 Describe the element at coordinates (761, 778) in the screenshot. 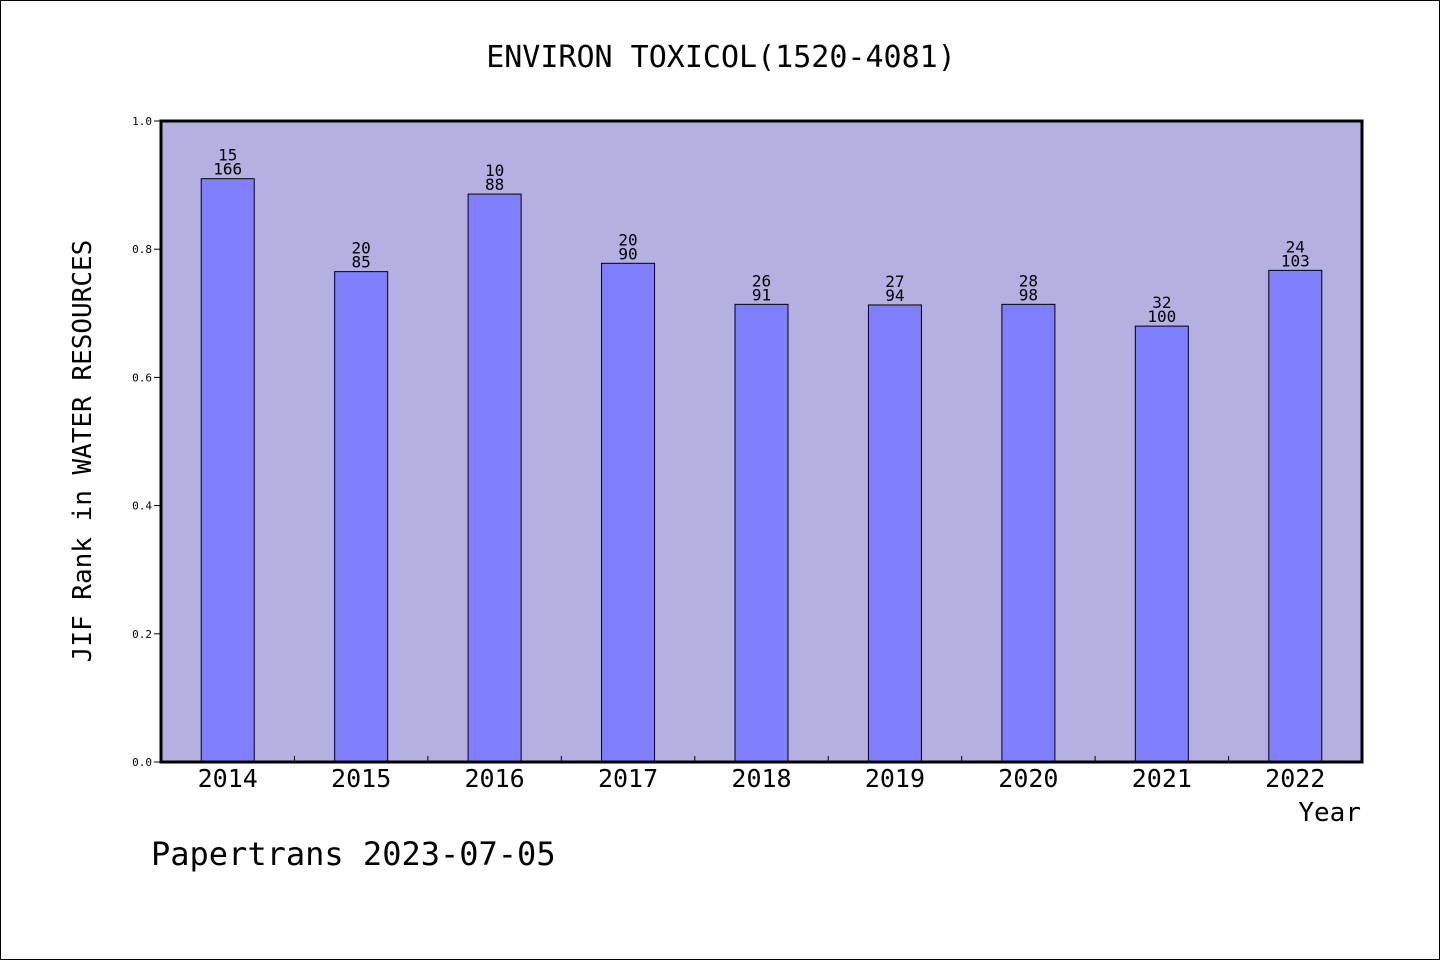

I see `x-tick-label: 2018` at that location.